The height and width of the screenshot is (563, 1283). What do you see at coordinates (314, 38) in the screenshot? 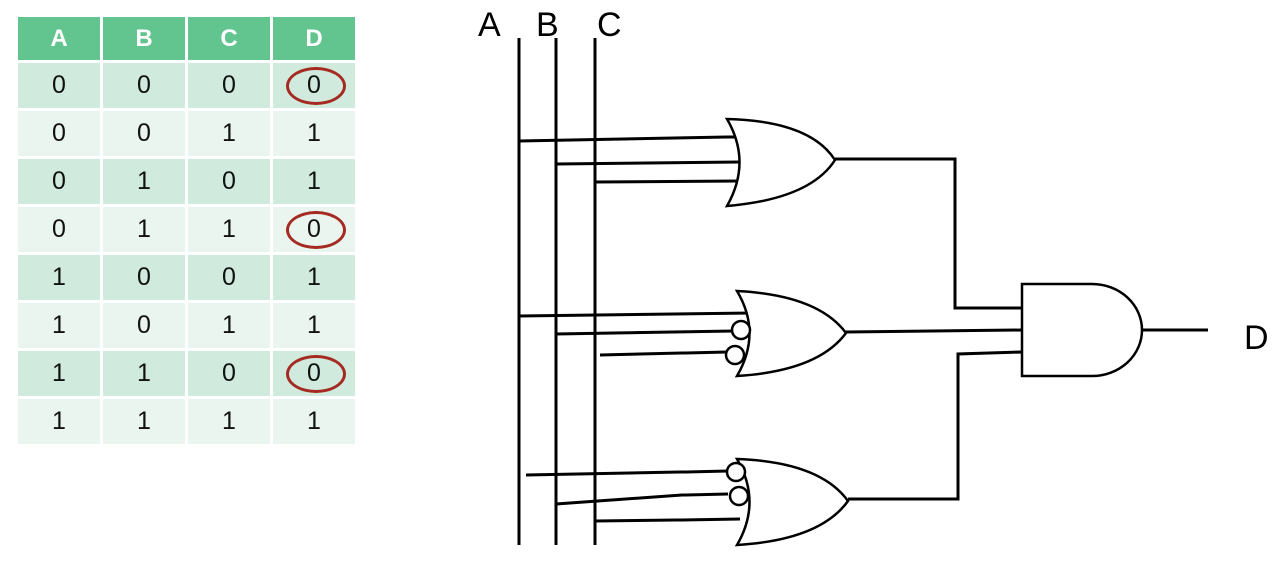
I see `header-d: D` at bounding box center [314, 38].